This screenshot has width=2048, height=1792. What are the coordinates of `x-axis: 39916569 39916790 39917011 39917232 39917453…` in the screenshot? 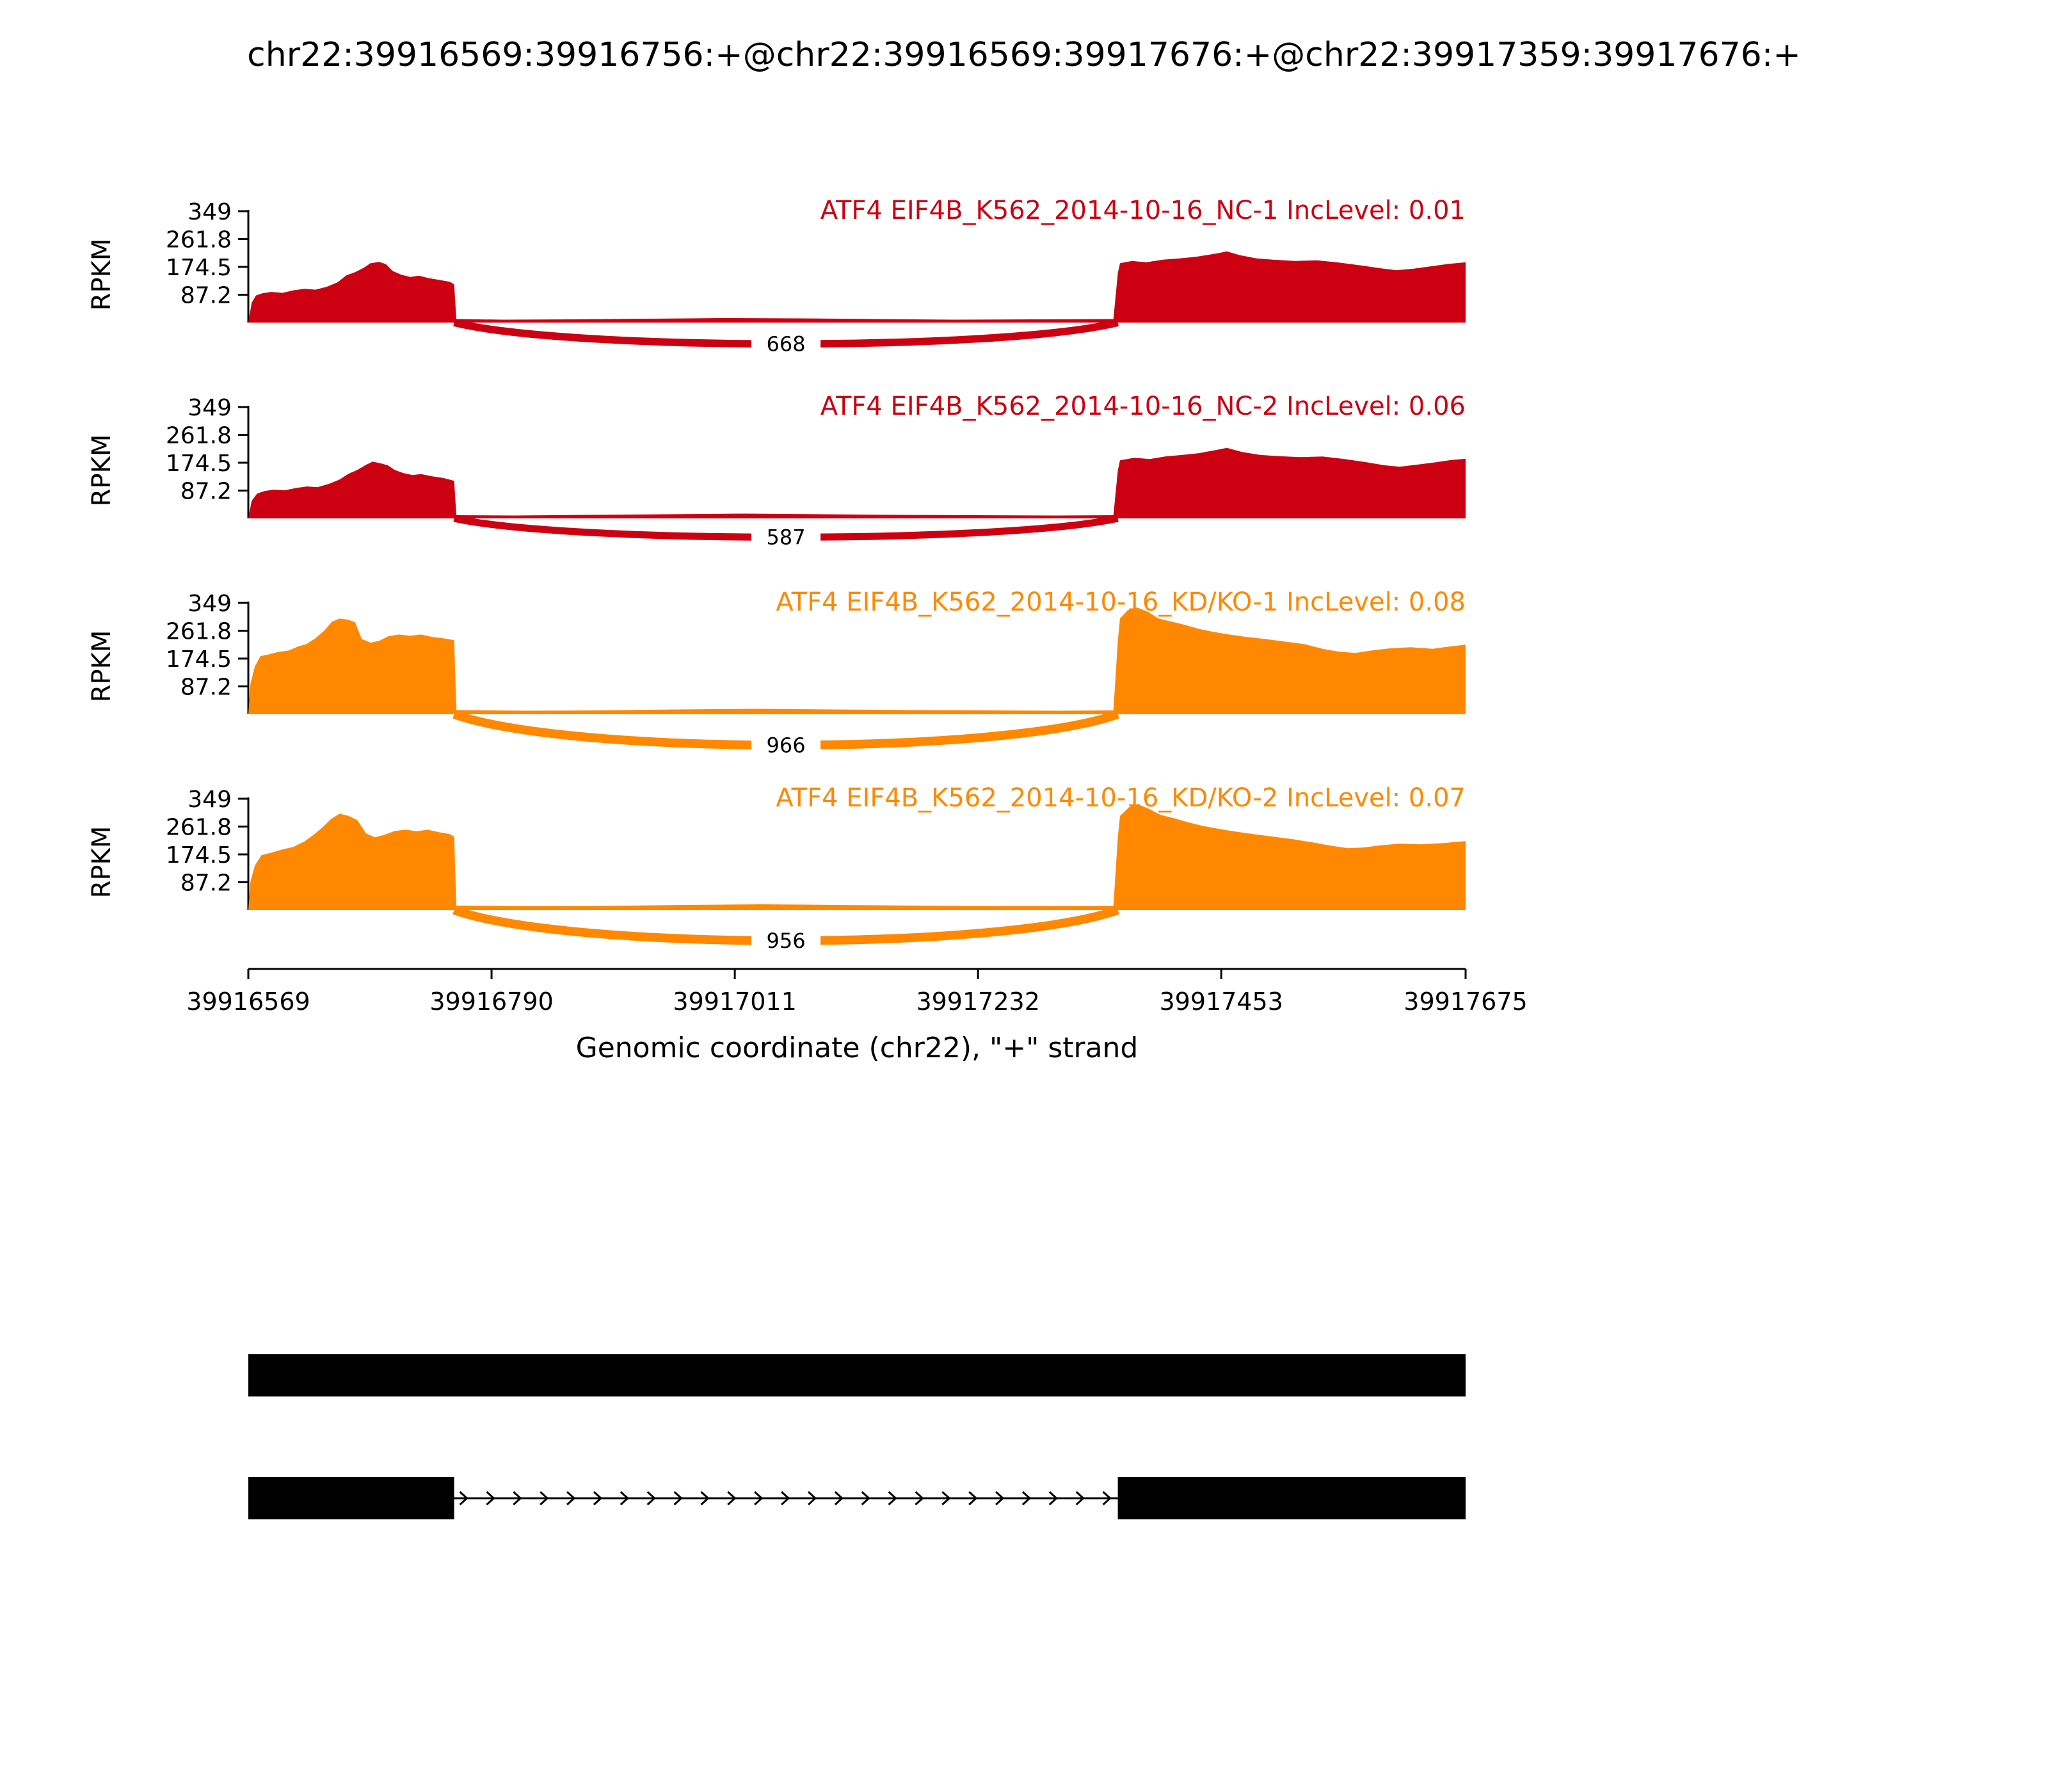 It's located at (857, 992).